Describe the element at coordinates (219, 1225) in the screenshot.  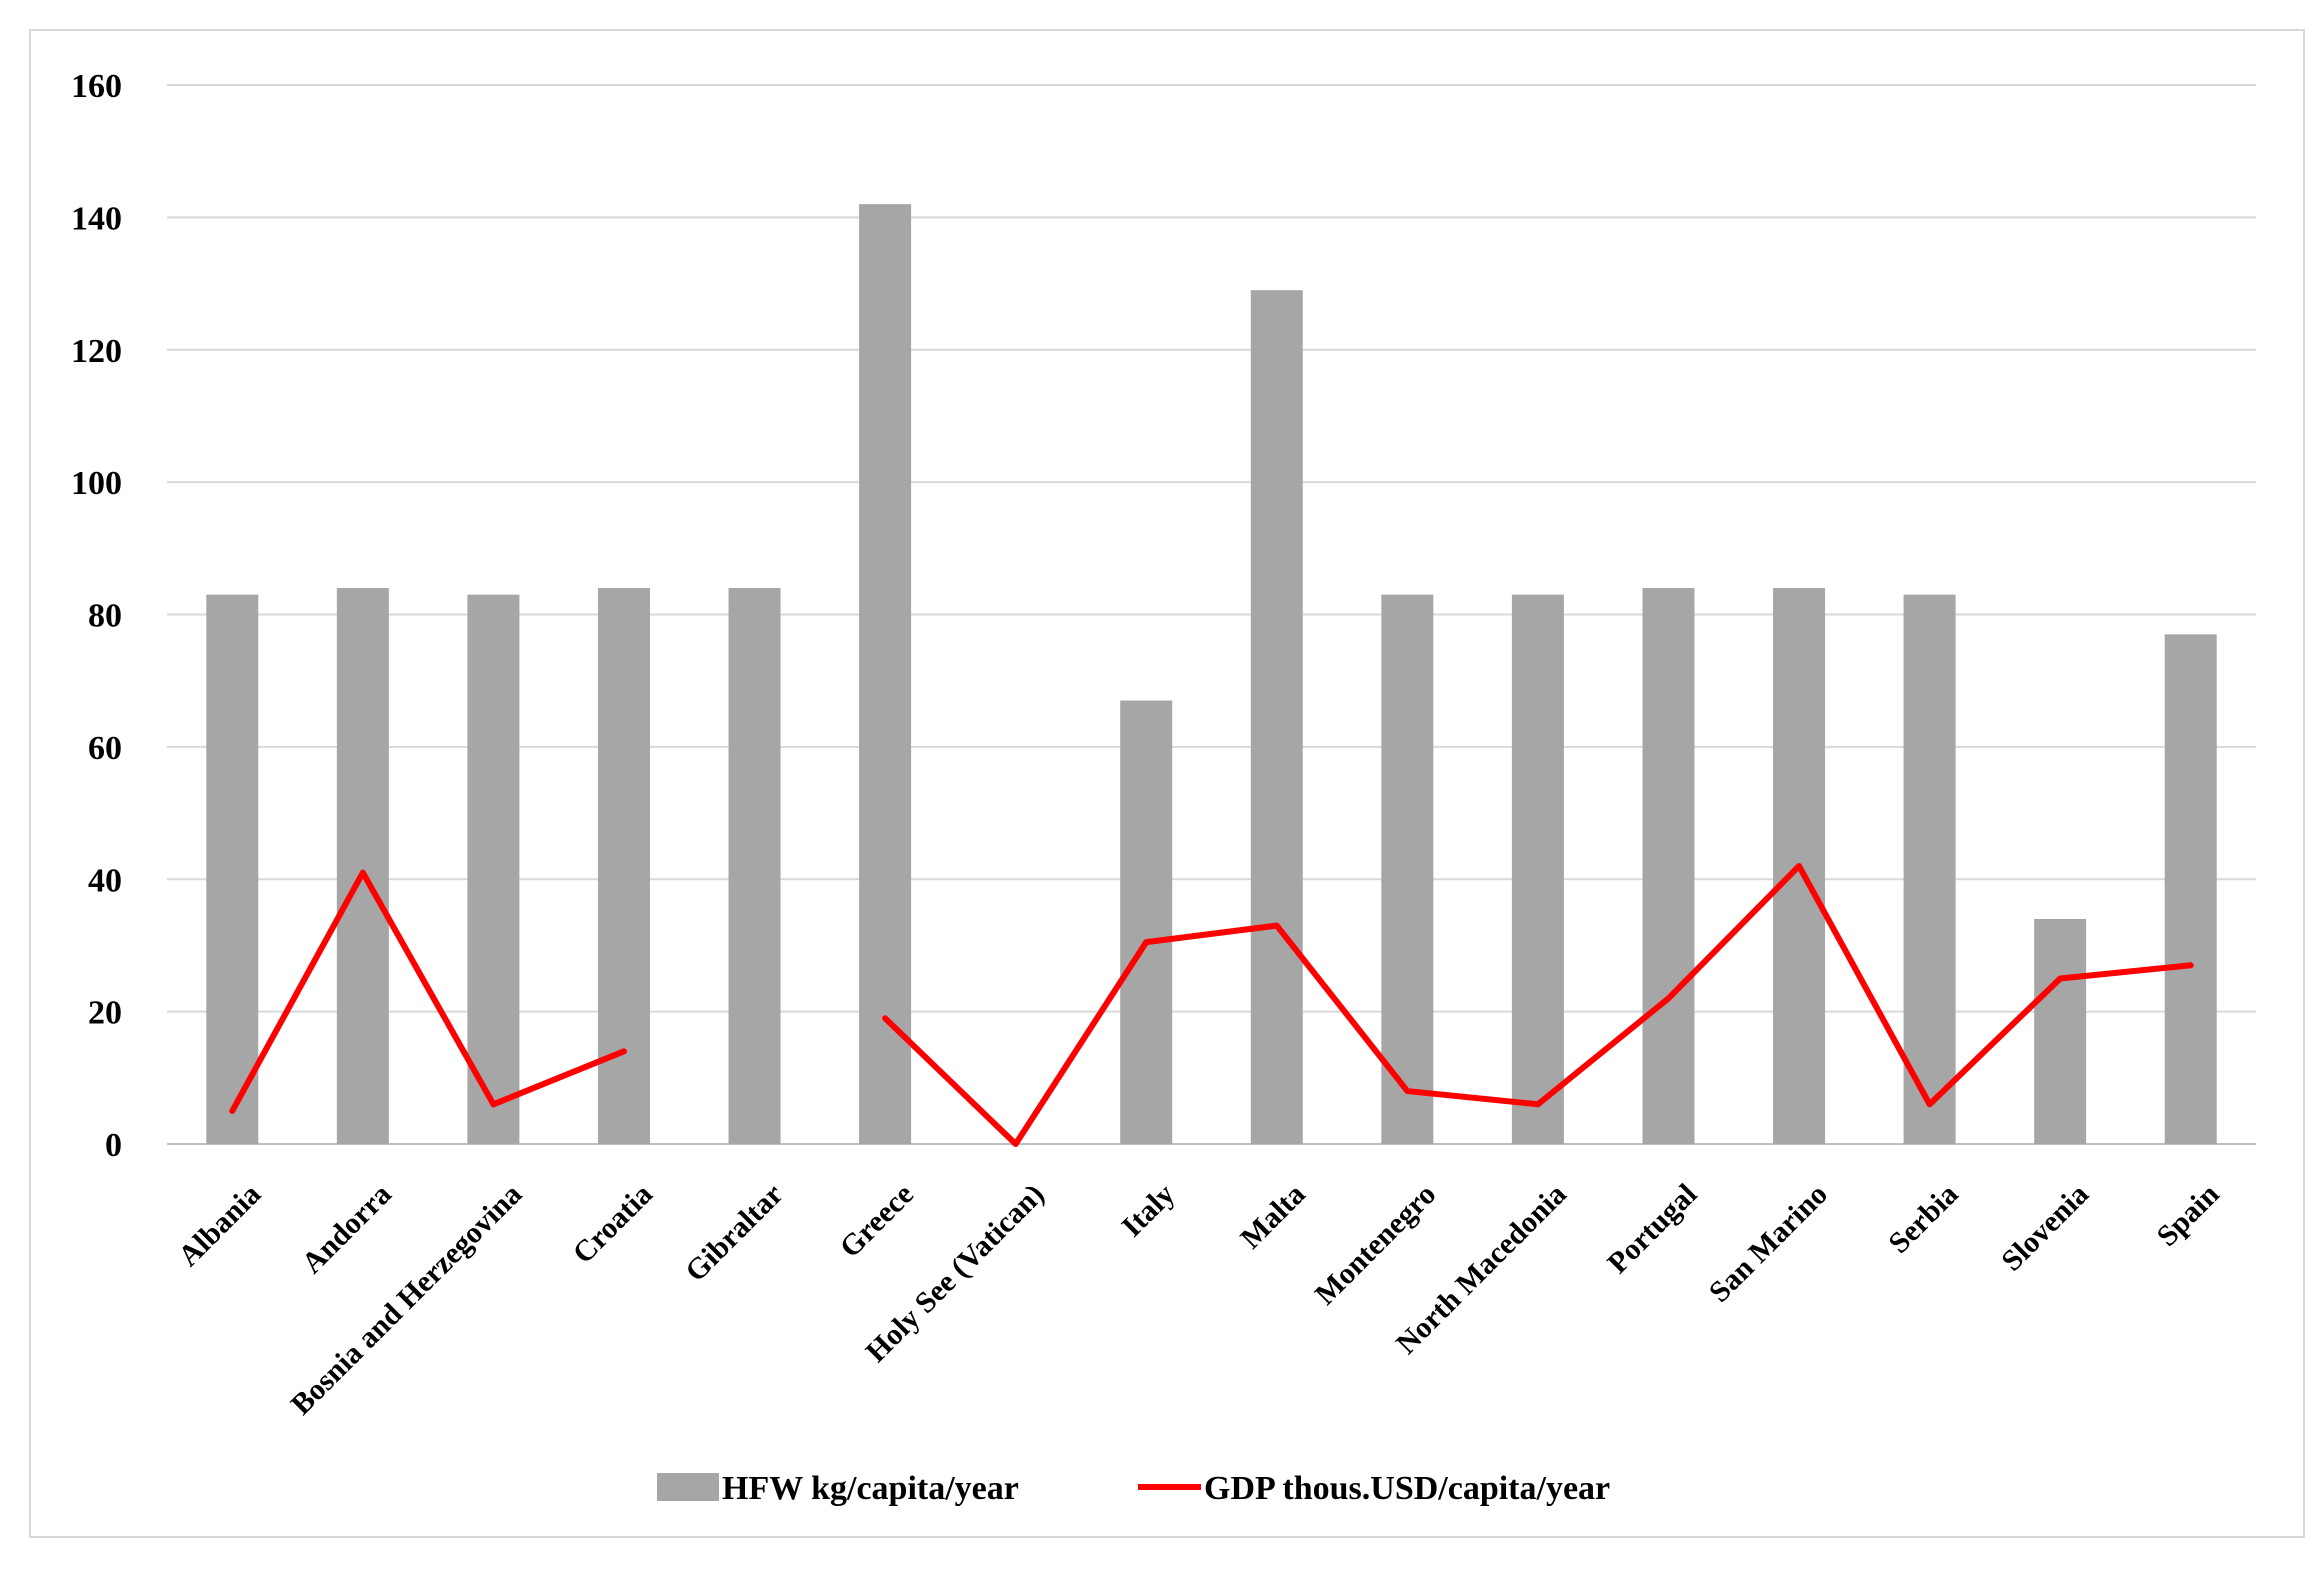
I see `x-category-label: Albania` at that location.